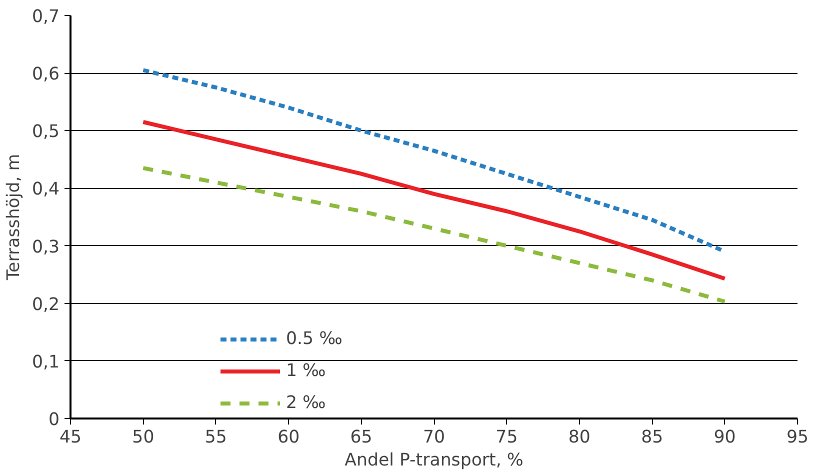  Describe the element at coordinates (797, 438) in the screenshot. I see `x-tick-label: 95` at that location.